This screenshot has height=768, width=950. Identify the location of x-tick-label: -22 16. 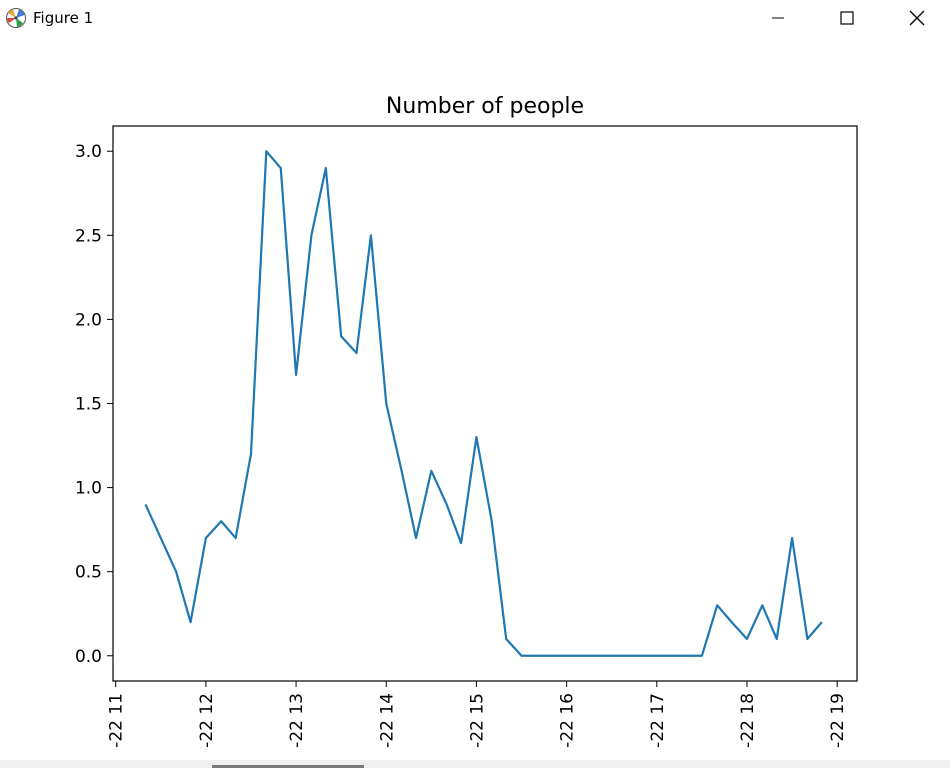
(568, 720).